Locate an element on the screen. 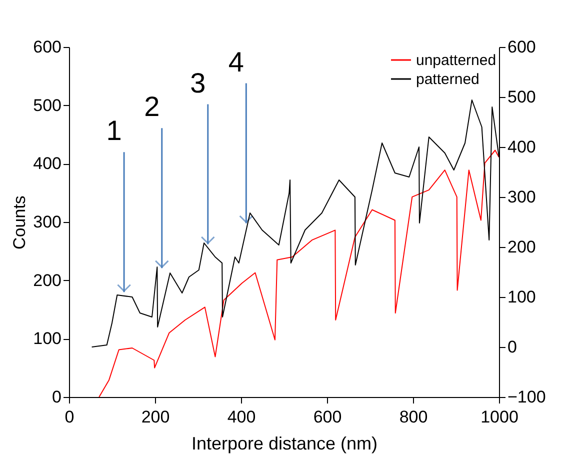 Image resolution: width=567 pixels, height=459 pixels. x-axis-title: Interpore distance (nm) is located at coordinates (284, 444).